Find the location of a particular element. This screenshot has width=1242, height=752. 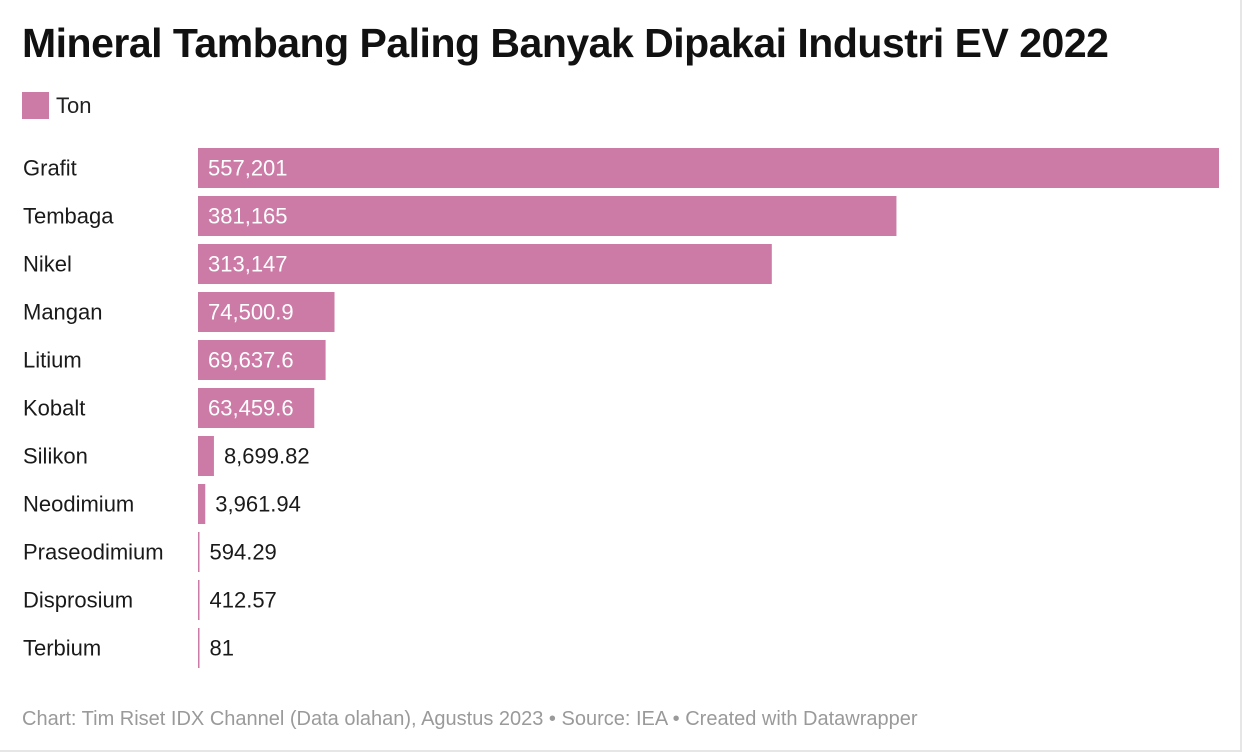

category-label: Tembaga is located at coordinates (68, 216).